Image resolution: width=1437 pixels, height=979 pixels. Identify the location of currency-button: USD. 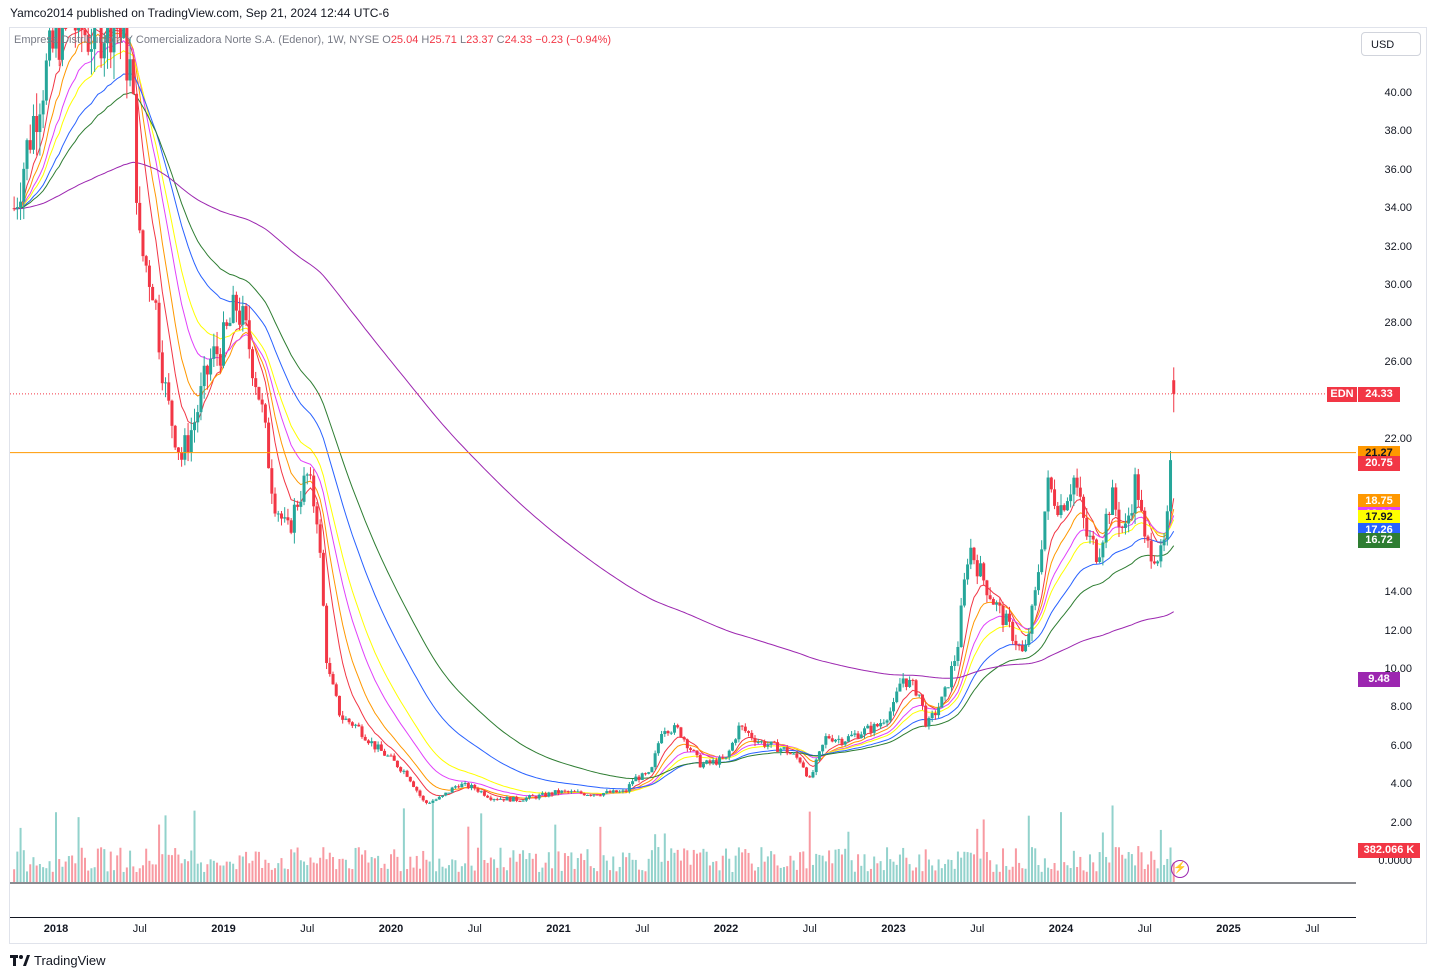
(1391, 44).